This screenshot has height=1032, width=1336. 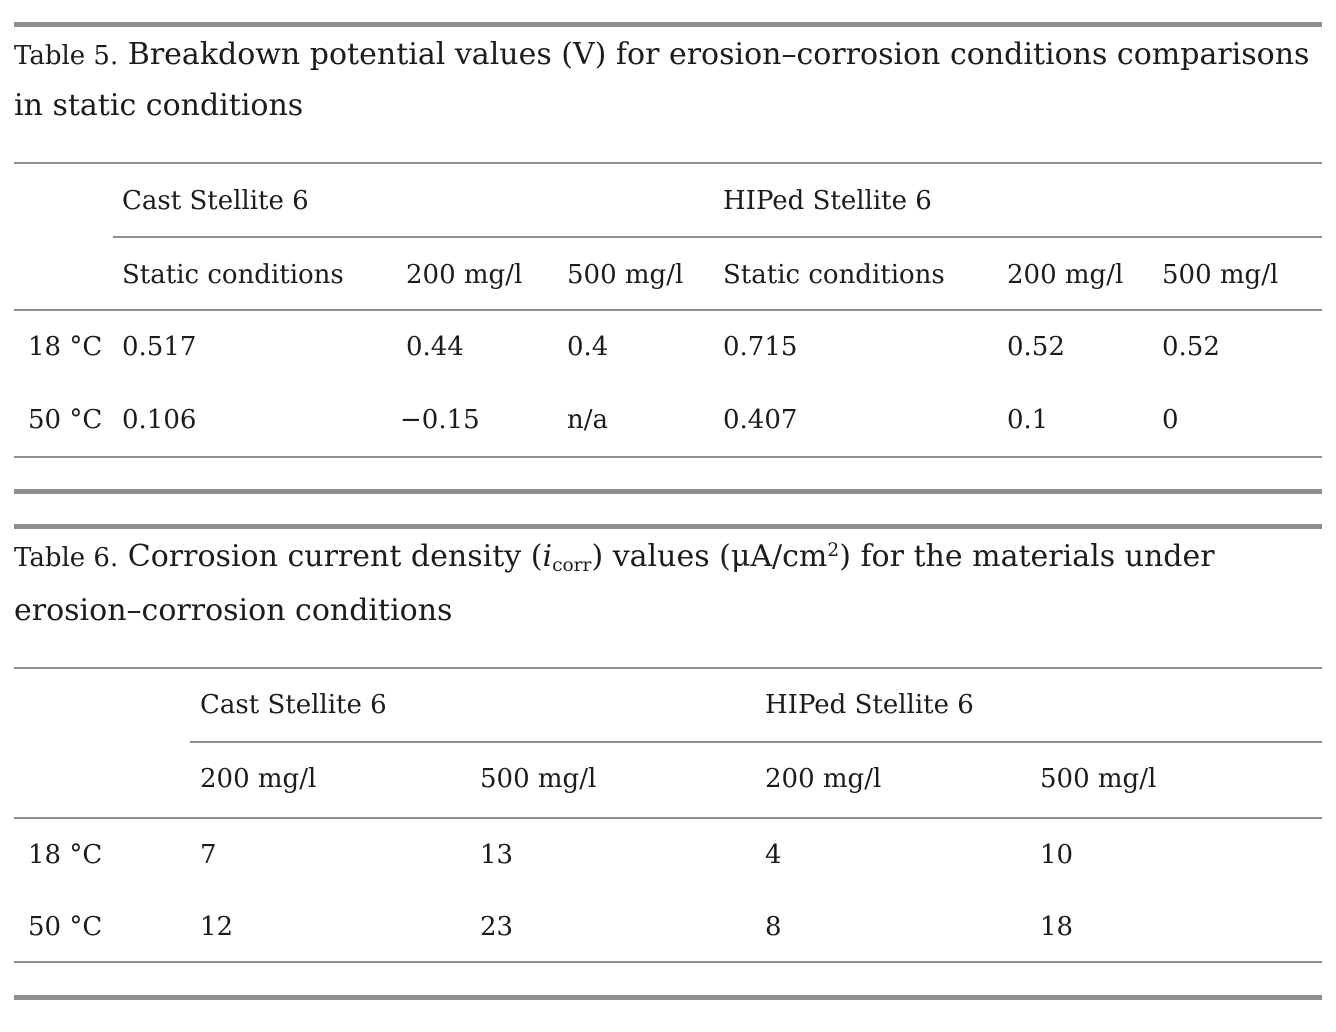 What do you see at coordinates (668, 855) in the screenshot?
I see `table6-row-18c: 18 °C 7 13 4 10` at bounding box center [668, 855].